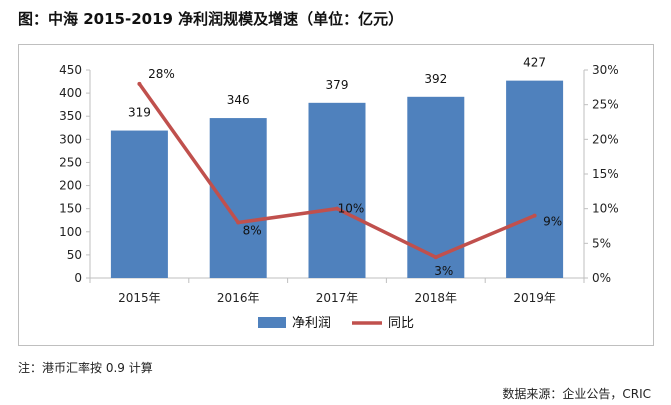 The image size is (671, 405). Describe the element at coordinates (351, 209) in the screenshot. I see `yoy-value-label: 10%` at that location.